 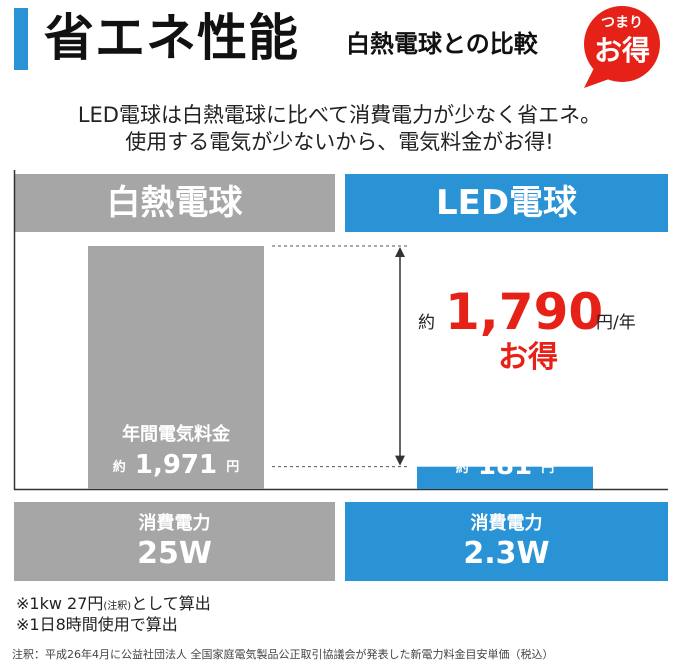 I want to click on led-cost-bar, so click(x=505, y=477).